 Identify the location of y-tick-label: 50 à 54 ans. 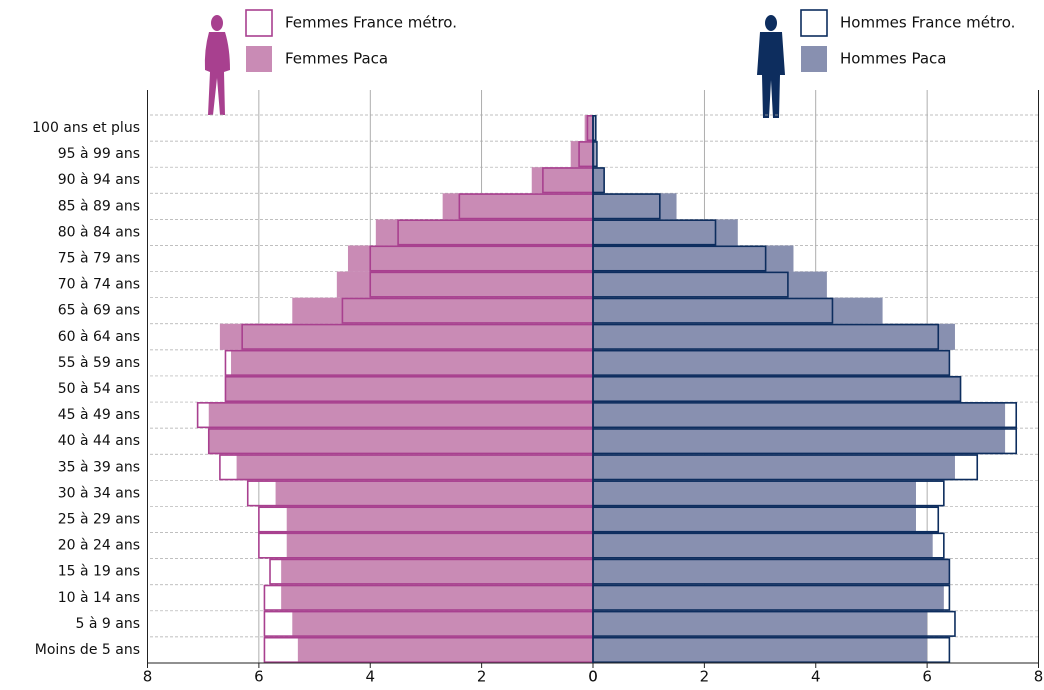
(99, 389).